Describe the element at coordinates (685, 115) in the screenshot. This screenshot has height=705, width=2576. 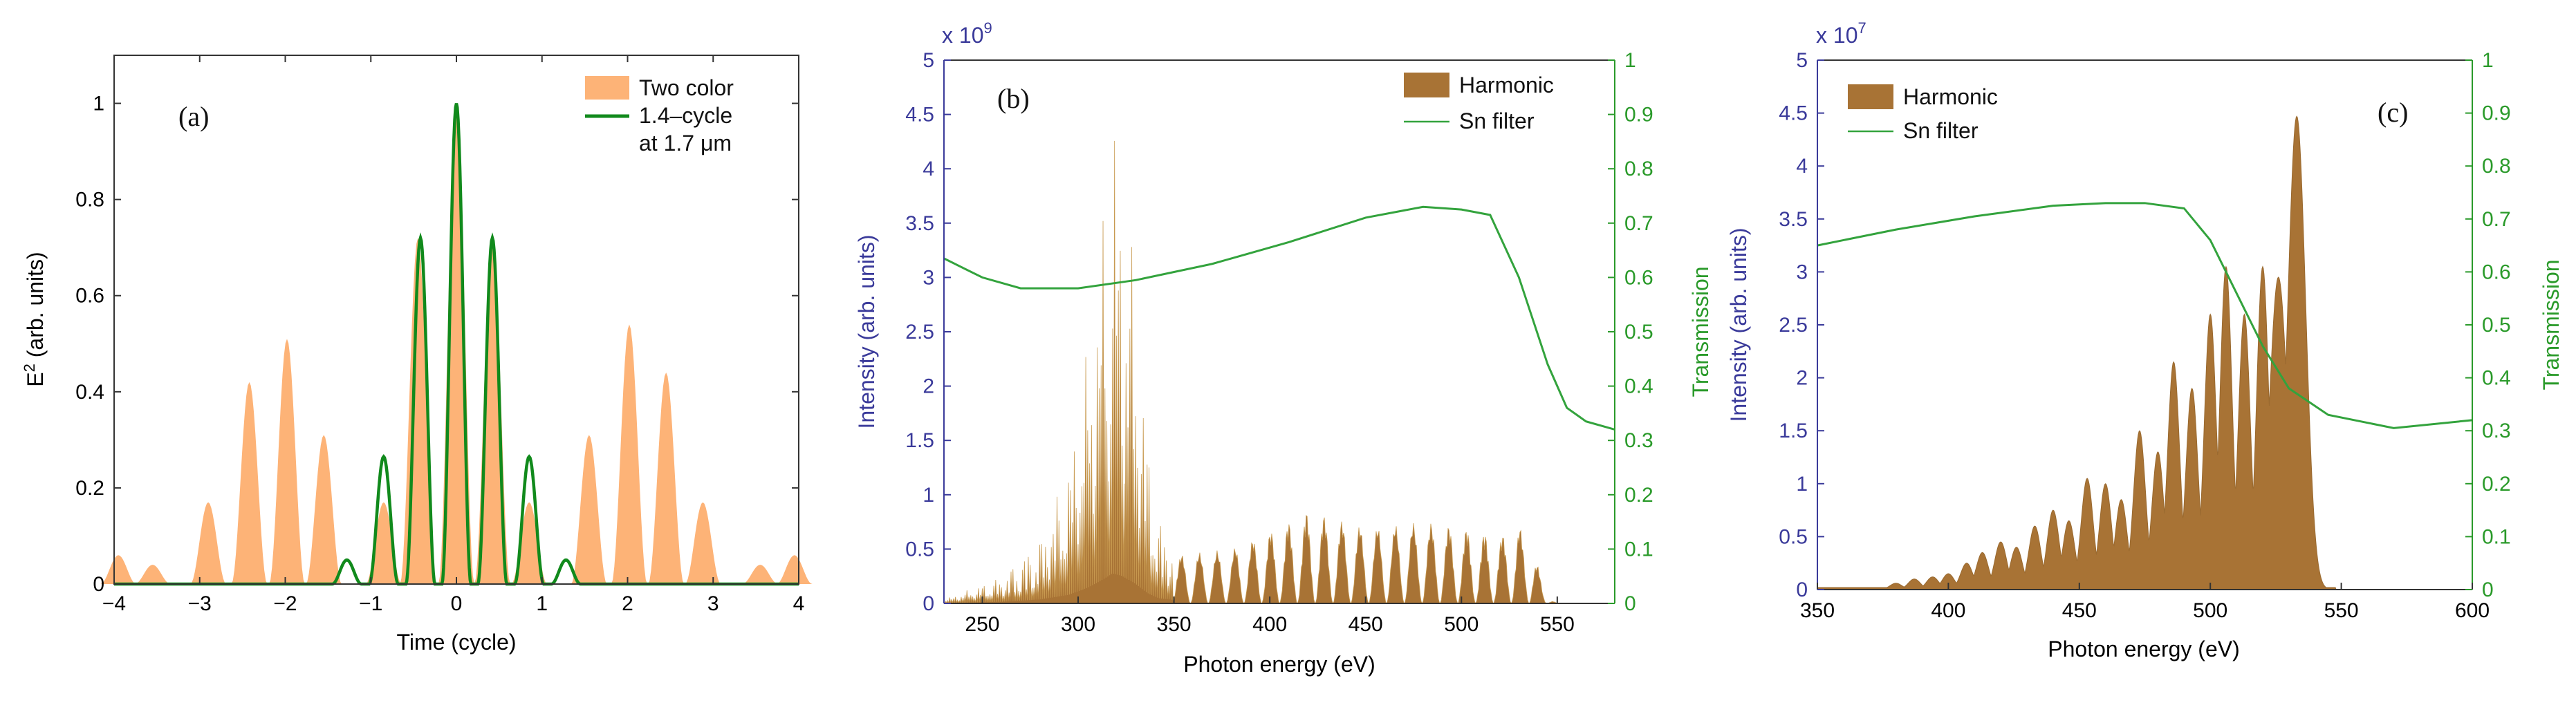
I see `legend-cycle-label-line1: 1.4–cycle` at that location.